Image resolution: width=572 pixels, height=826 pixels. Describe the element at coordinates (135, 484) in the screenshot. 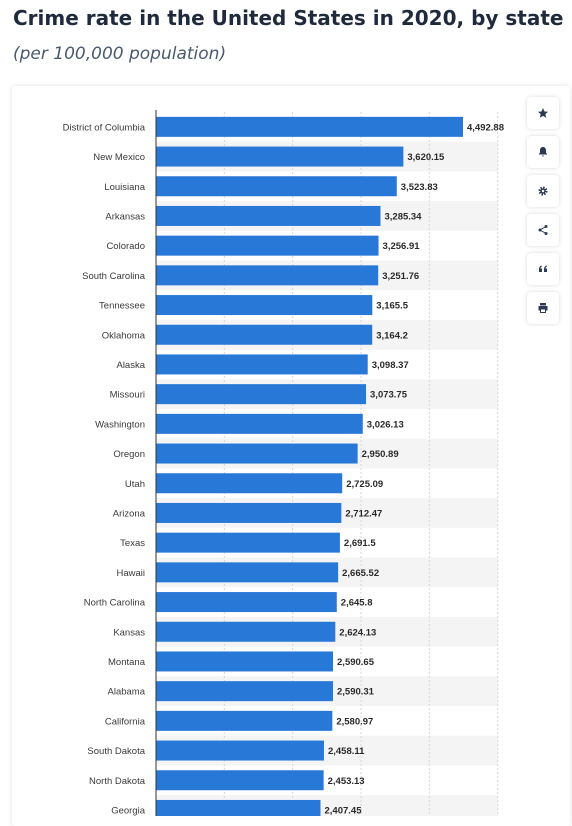

I see `category-label: Utah` at that location.